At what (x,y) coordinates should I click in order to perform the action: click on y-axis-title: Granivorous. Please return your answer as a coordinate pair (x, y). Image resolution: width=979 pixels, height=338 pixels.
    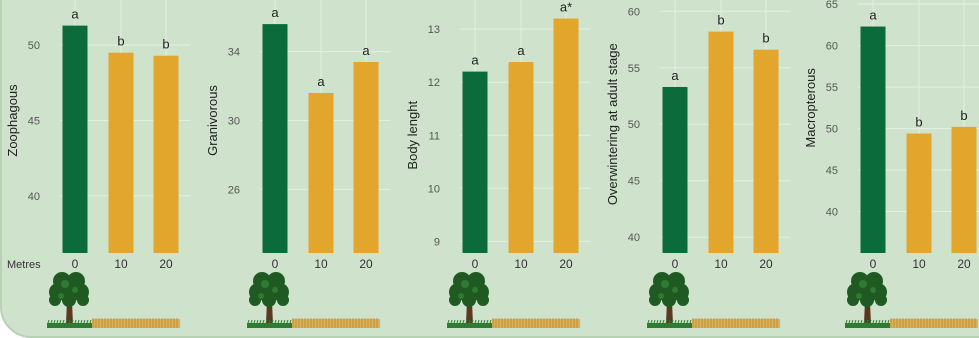
    Looking at the image, I should click on (212, 120).